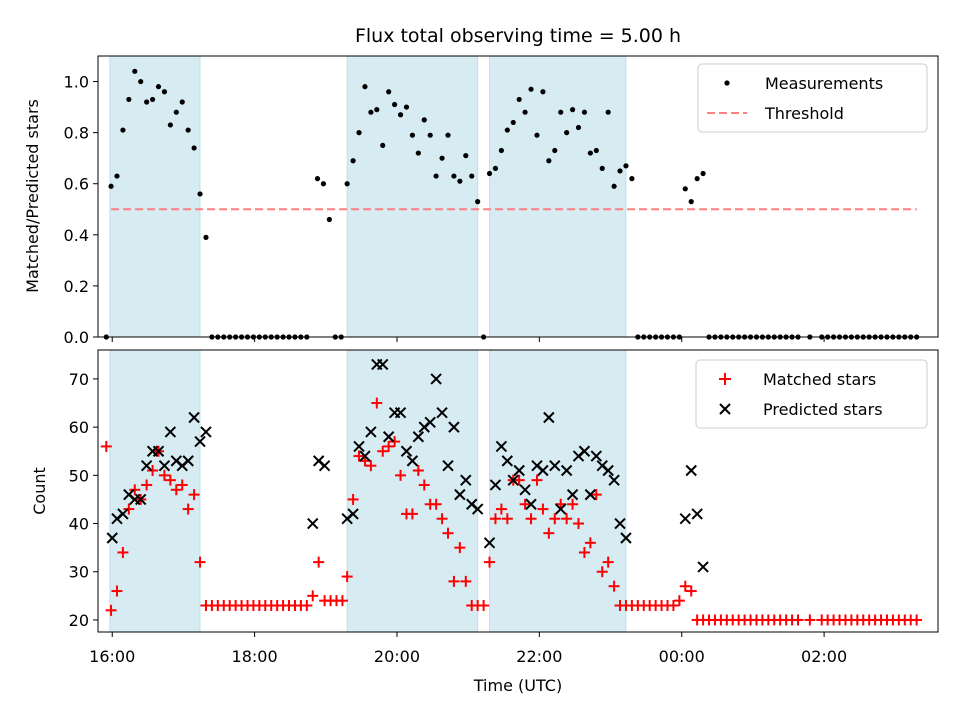  I want to click on legend-measurements-marker, so click(727, 83).